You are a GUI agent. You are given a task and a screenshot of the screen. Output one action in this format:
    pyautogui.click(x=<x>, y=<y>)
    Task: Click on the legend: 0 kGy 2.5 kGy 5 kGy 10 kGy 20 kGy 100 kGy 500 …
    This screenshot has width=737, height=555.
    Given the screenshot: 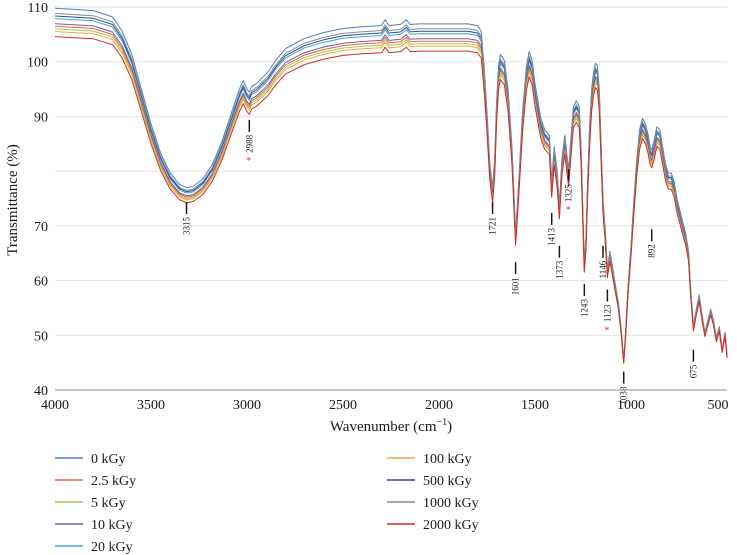 What is the action you would take?
    pyautogui.click(x=267, y=503)
    